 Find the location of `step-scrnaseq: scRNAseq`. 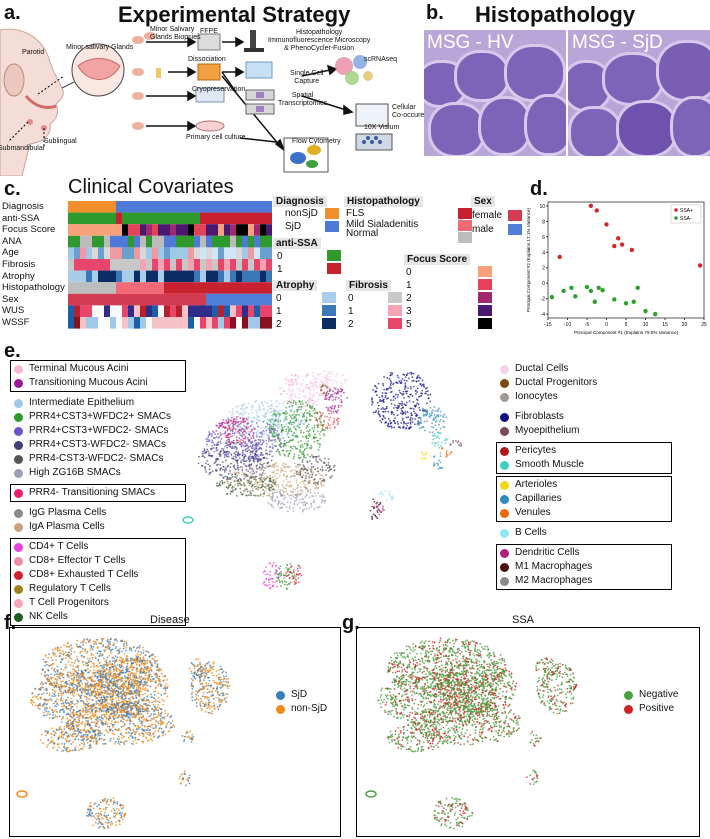

step-scrnaseq: scRNAseq is located at coordinates (381, 59).